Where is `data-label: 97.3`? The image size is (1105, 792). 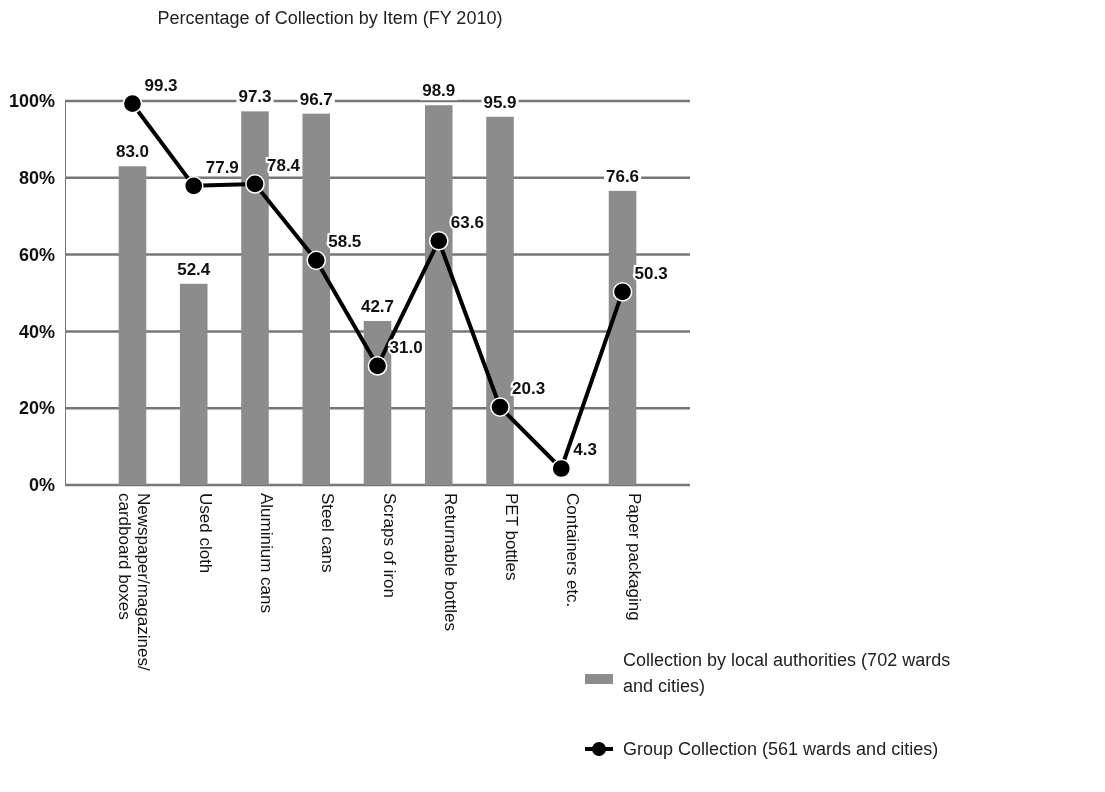 data-label: 97.3 is located at coordinates (255, 97).